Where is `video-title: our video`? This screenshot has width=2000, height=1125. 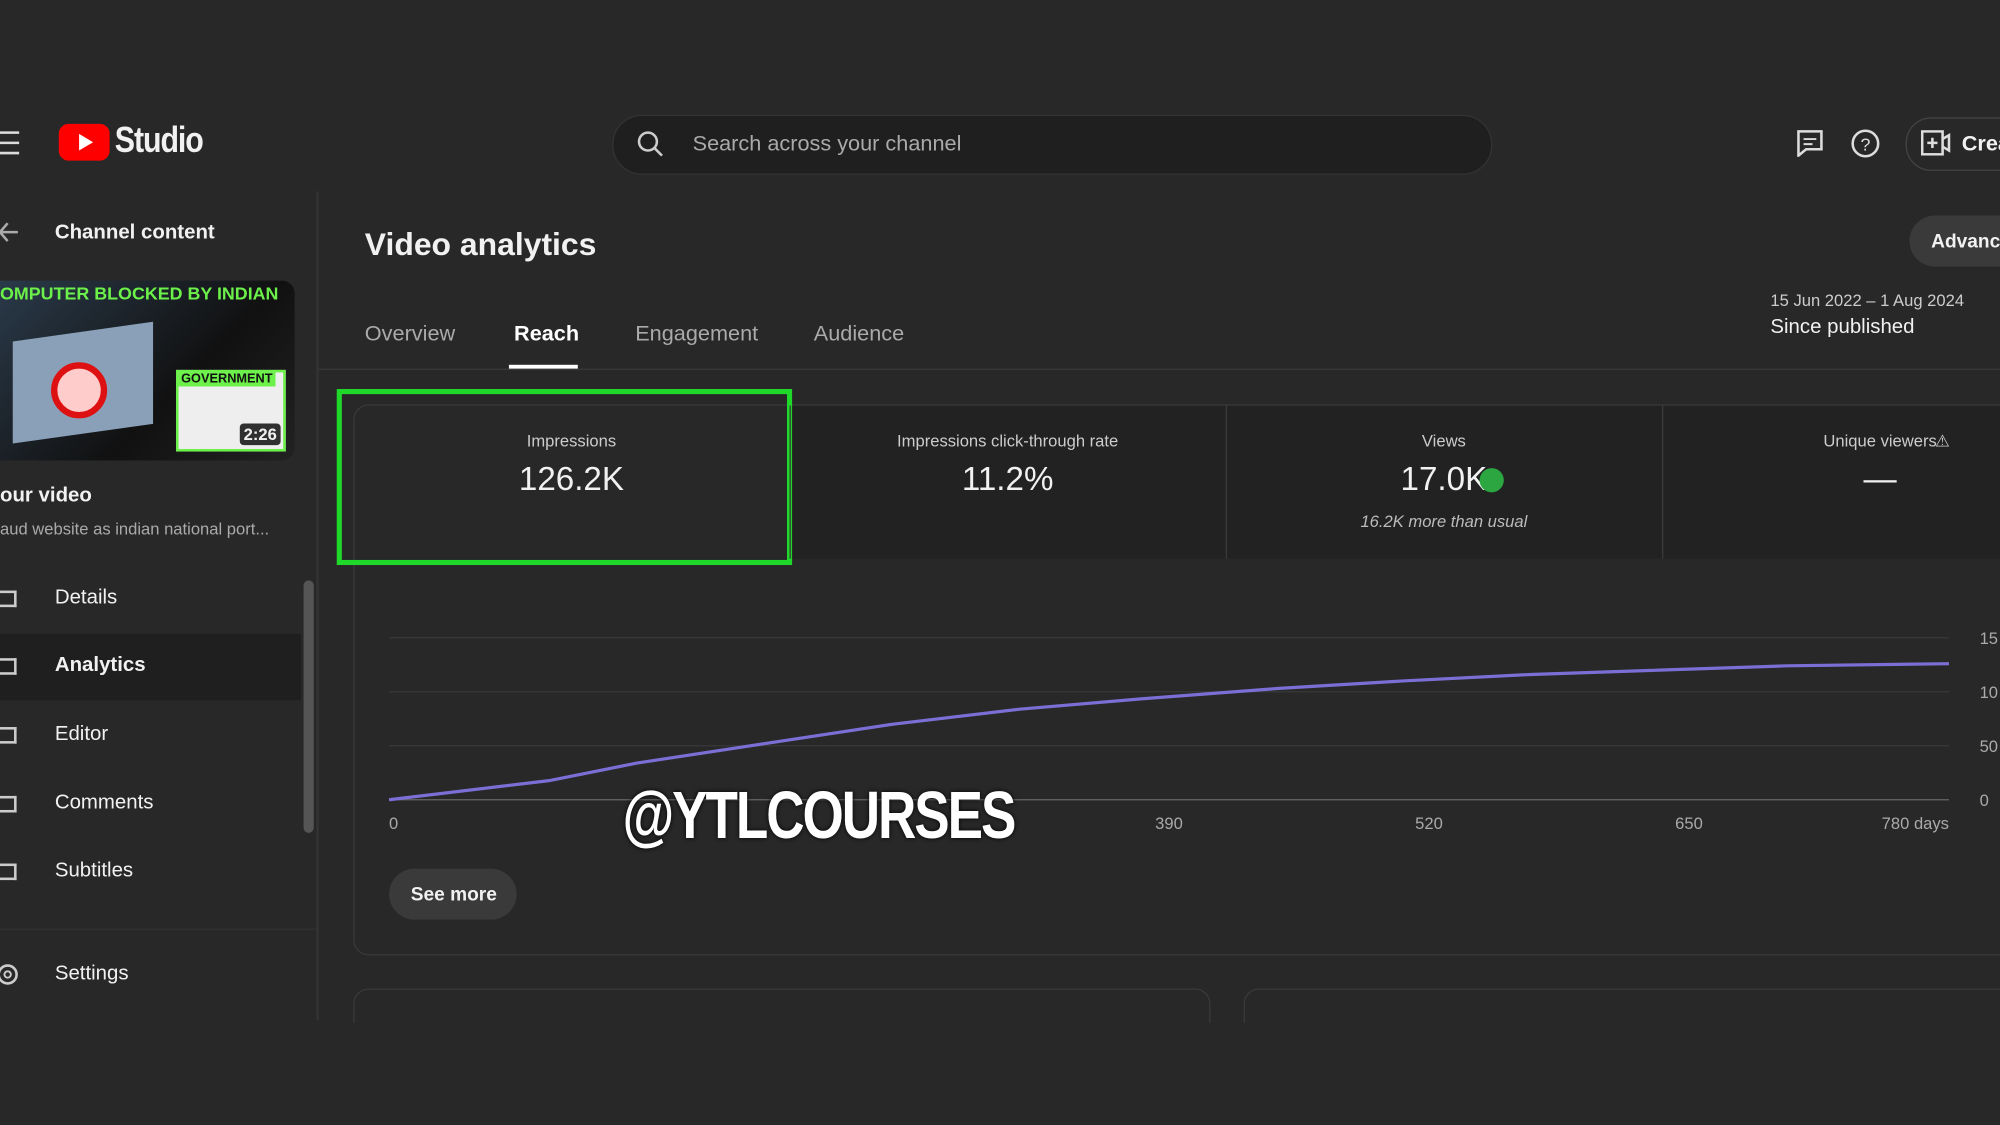
video-title: our video is located at coordinates (46, 495).